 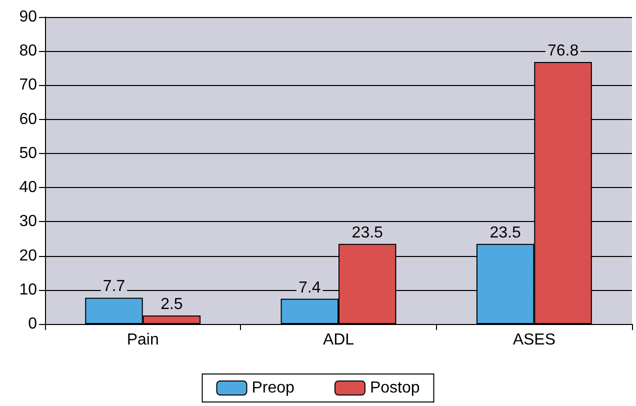 I want to click on legend-label: Postop, so click(x=395, y=388).